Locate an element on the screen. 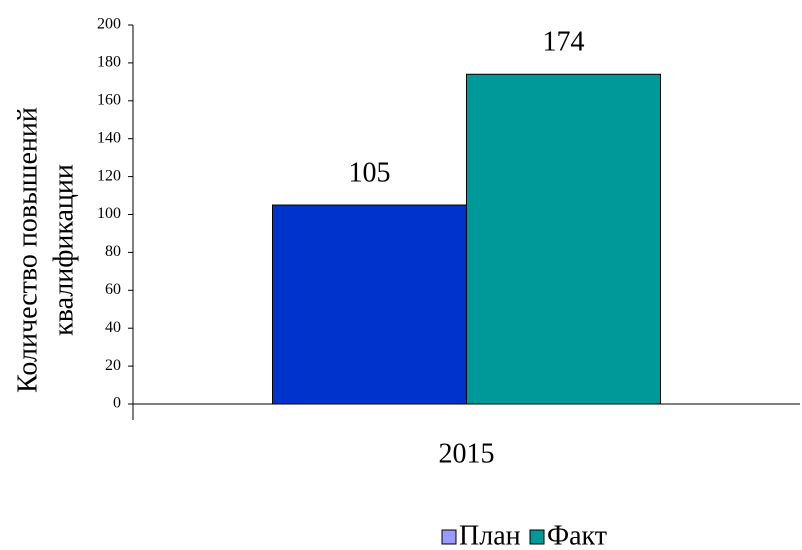  y-tick-label: 60 is located at coordinates (113, 289).